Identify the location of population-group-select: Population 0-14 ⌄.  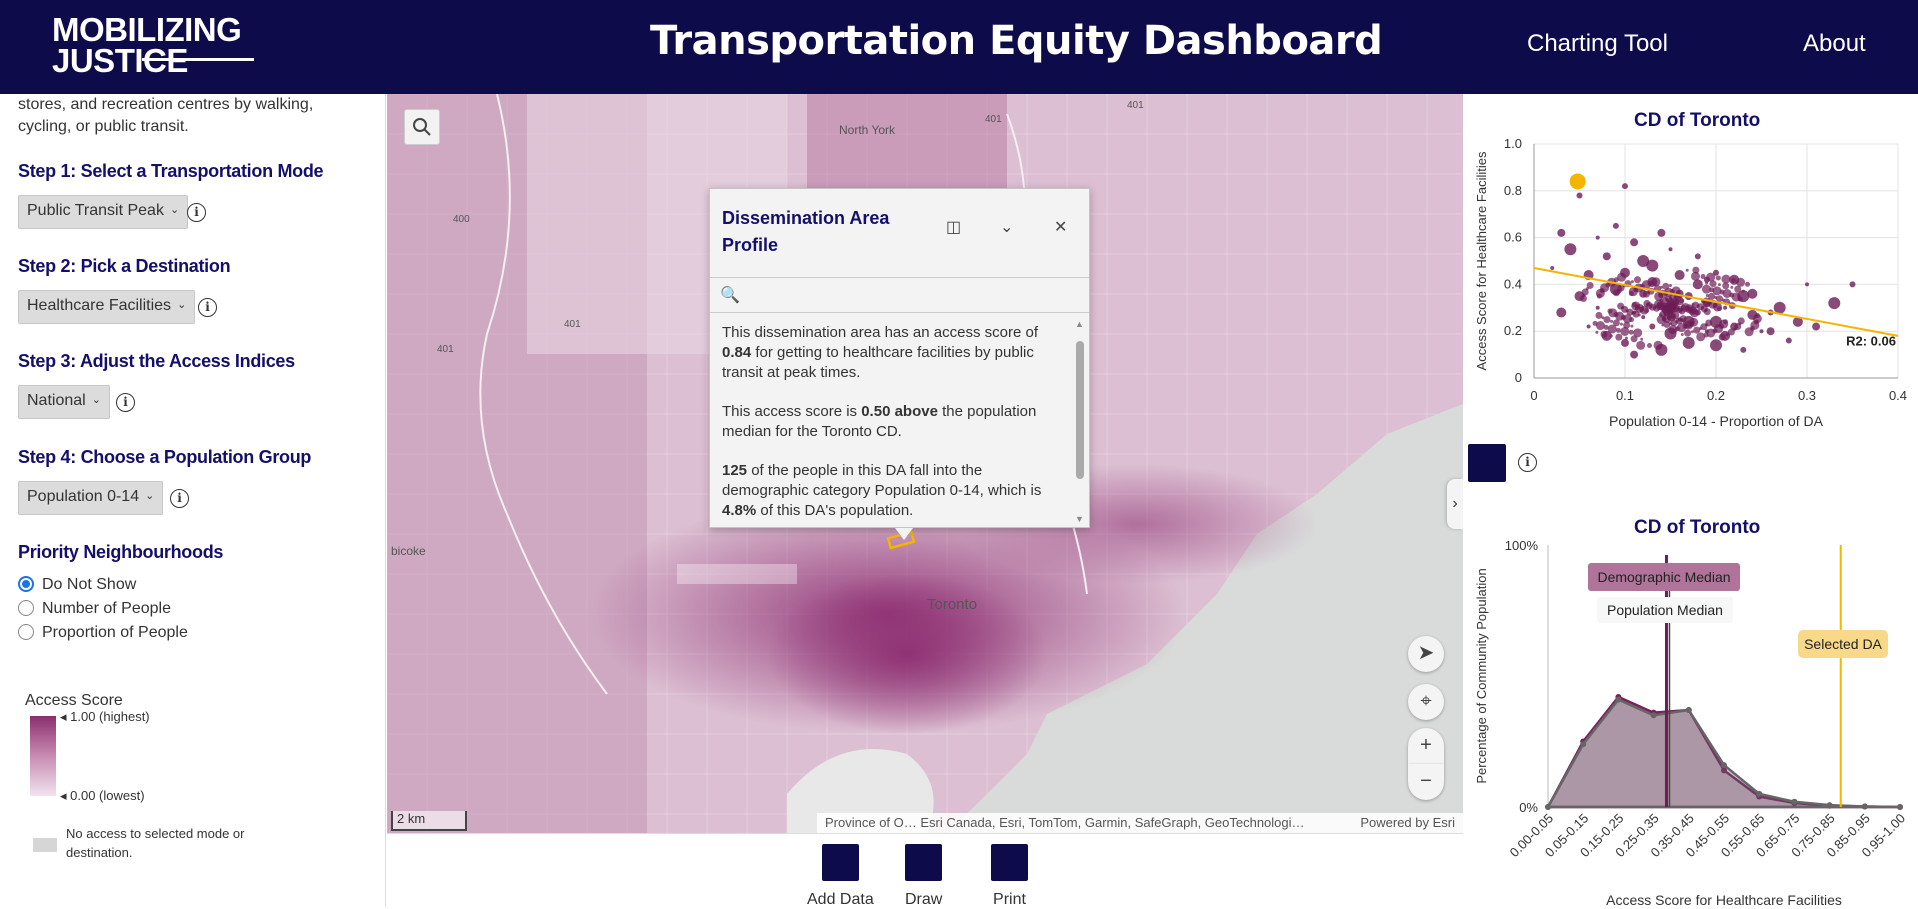
(91, 498).